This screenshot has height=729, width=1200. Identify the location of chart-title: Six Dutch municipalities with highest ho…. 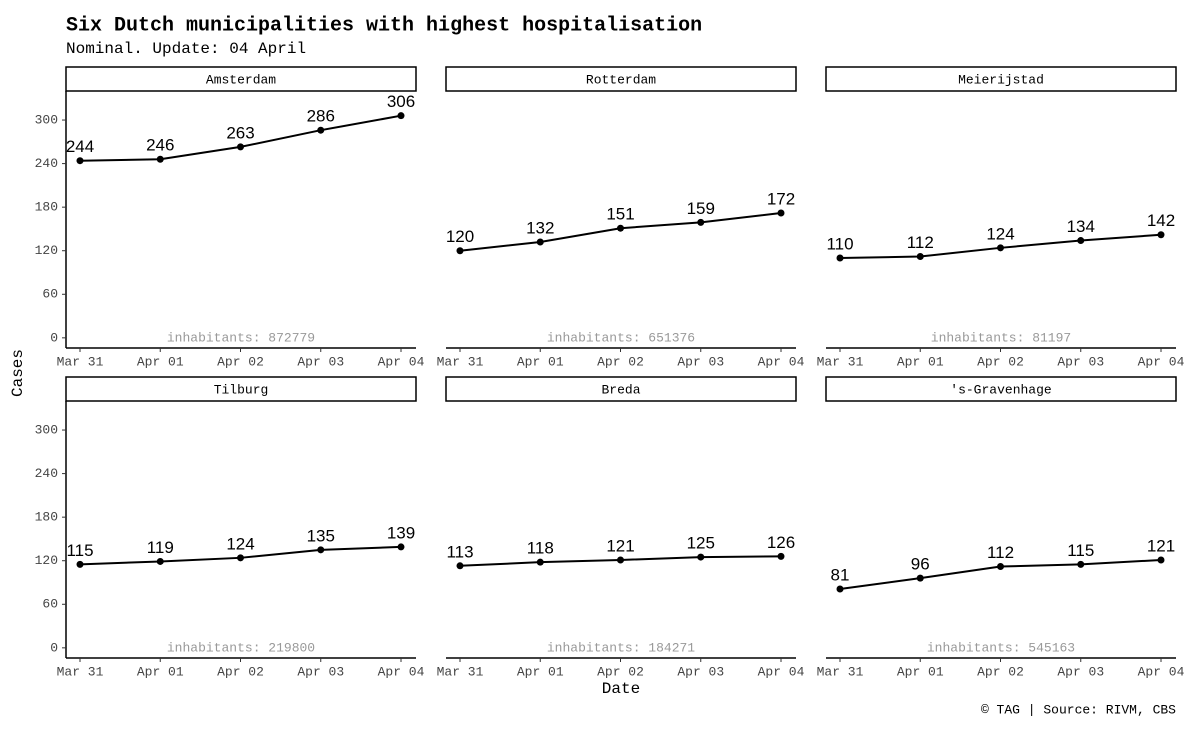
(384, 25).